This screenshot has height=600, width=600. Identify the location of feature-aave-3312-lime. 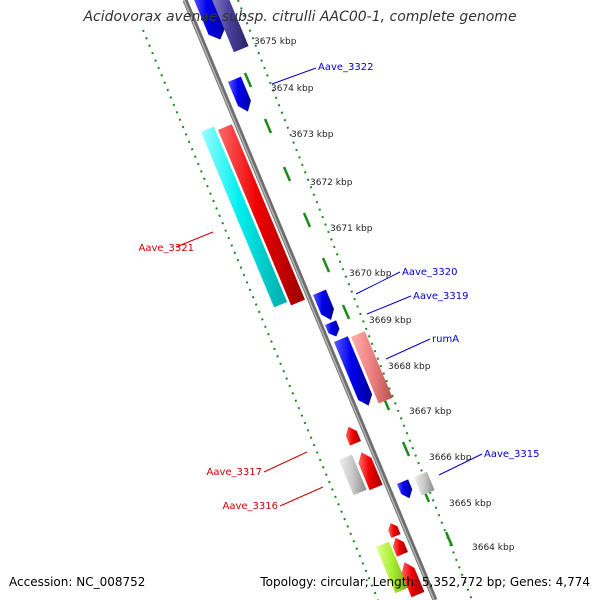
(392, 567).